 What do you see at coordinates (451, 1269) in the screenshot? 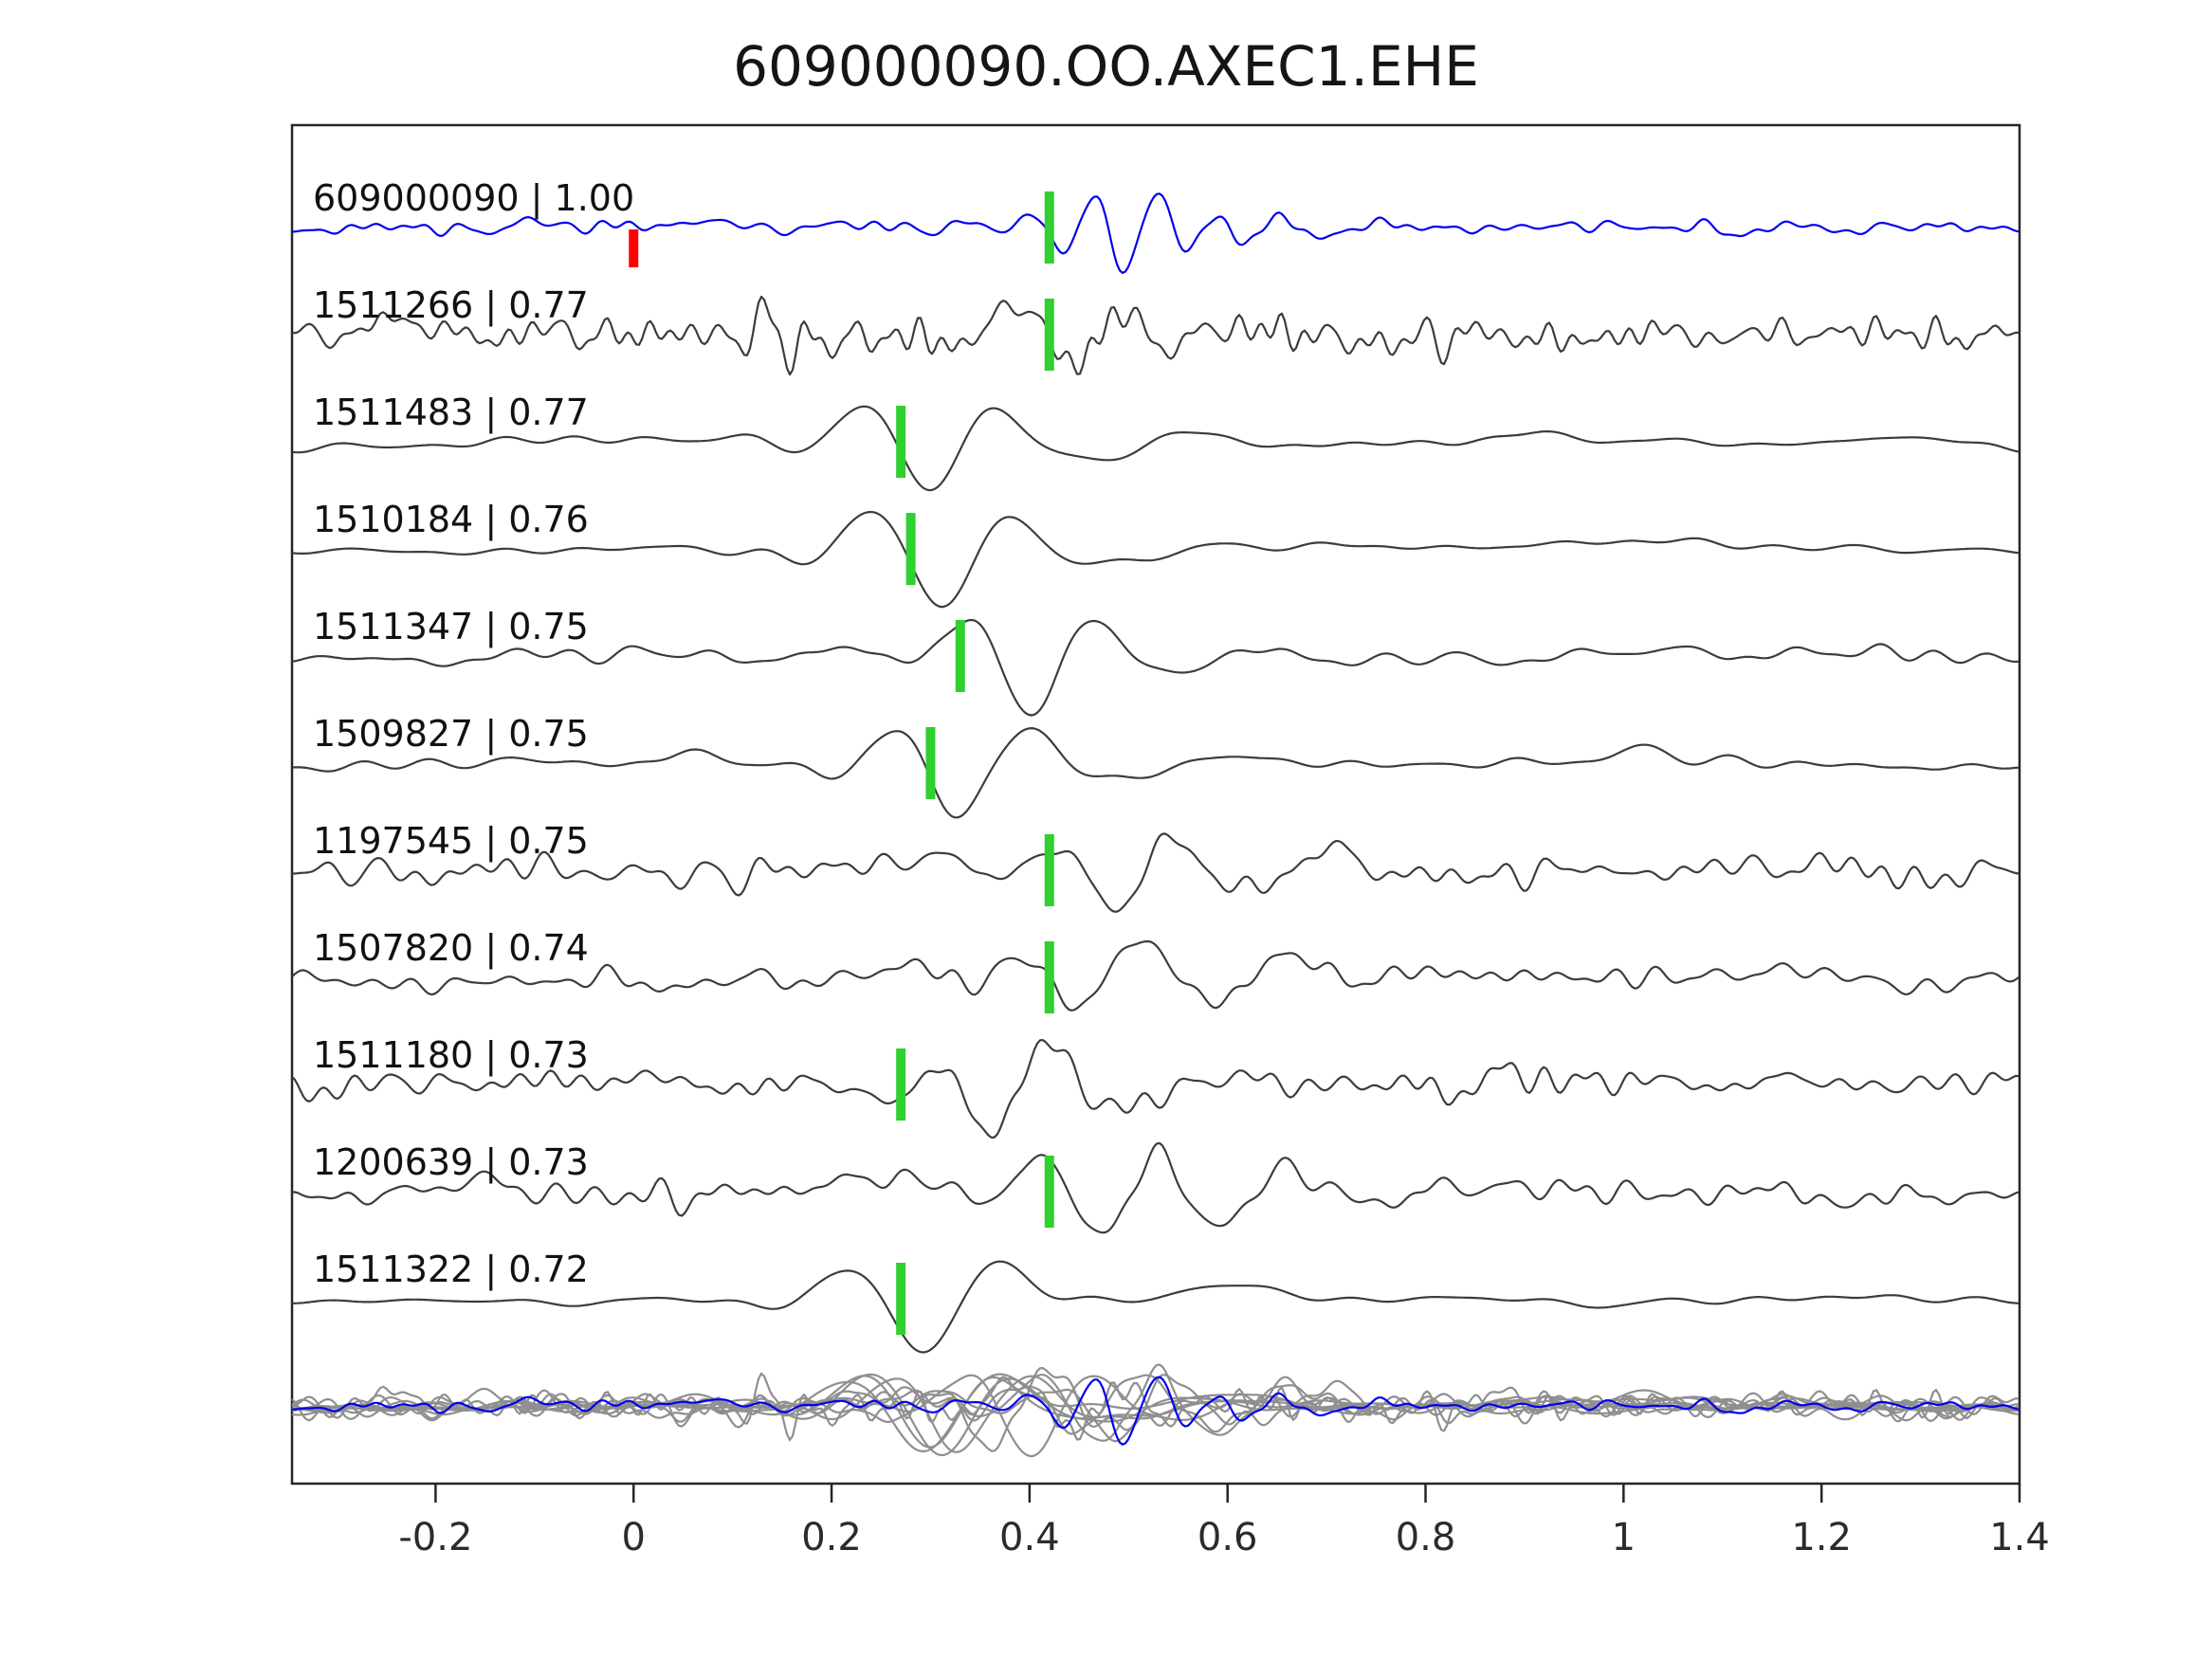
I see `trace-label-detection: 1511322 | 0.72` at bounding box center [451, 1269].